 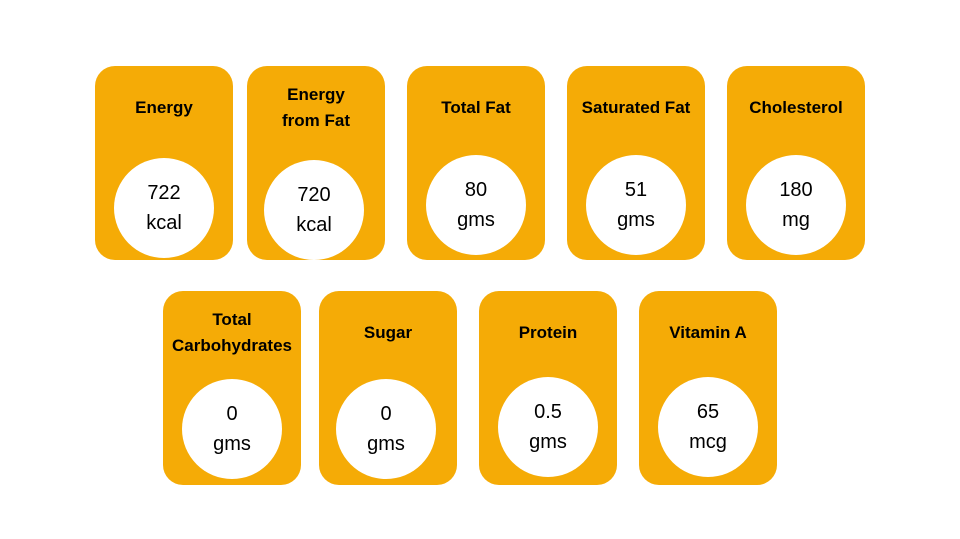 I want to click on nutrient-value: 0.5, so click(x=548, y=412).